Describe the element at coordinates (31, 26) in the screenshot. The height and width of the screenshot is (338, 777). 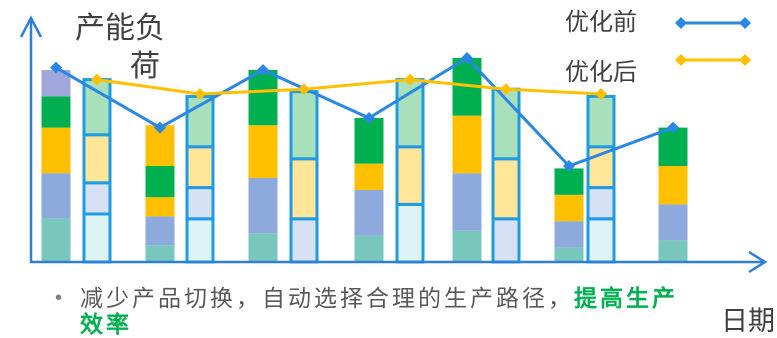
I see `y-axis-arrowhead` at that location.